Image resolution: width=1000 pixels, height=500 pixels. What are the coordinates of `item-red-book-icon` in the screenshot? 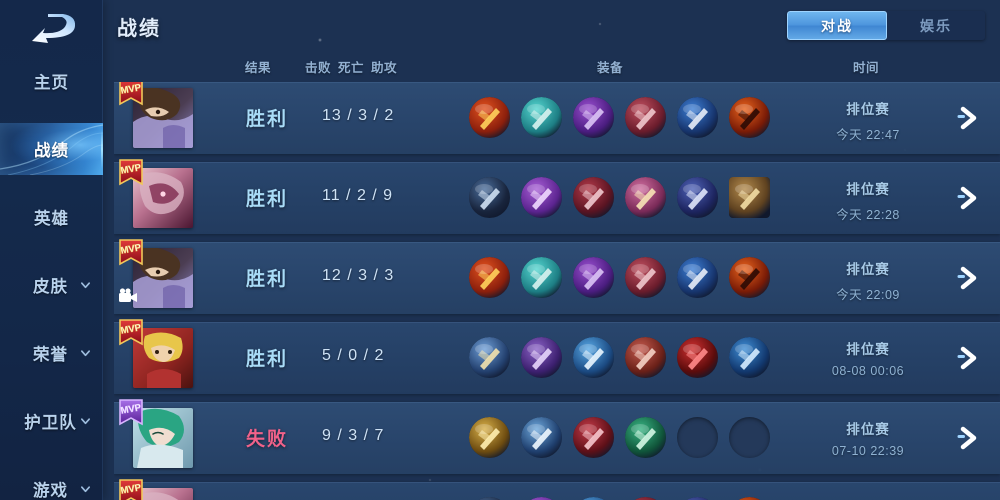 It's located at (593, 437).